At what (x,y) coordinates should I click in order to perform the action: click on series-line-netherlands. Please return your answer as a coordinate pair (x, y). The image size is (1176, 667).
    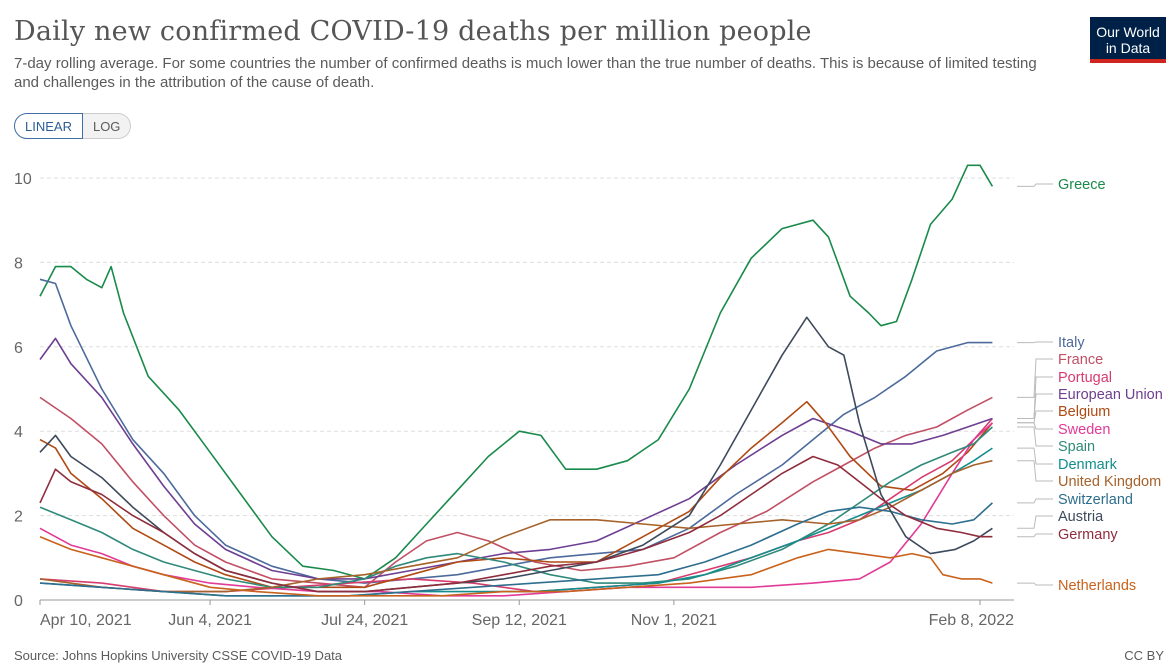
    Looking at the image, I should click on (516, 566).